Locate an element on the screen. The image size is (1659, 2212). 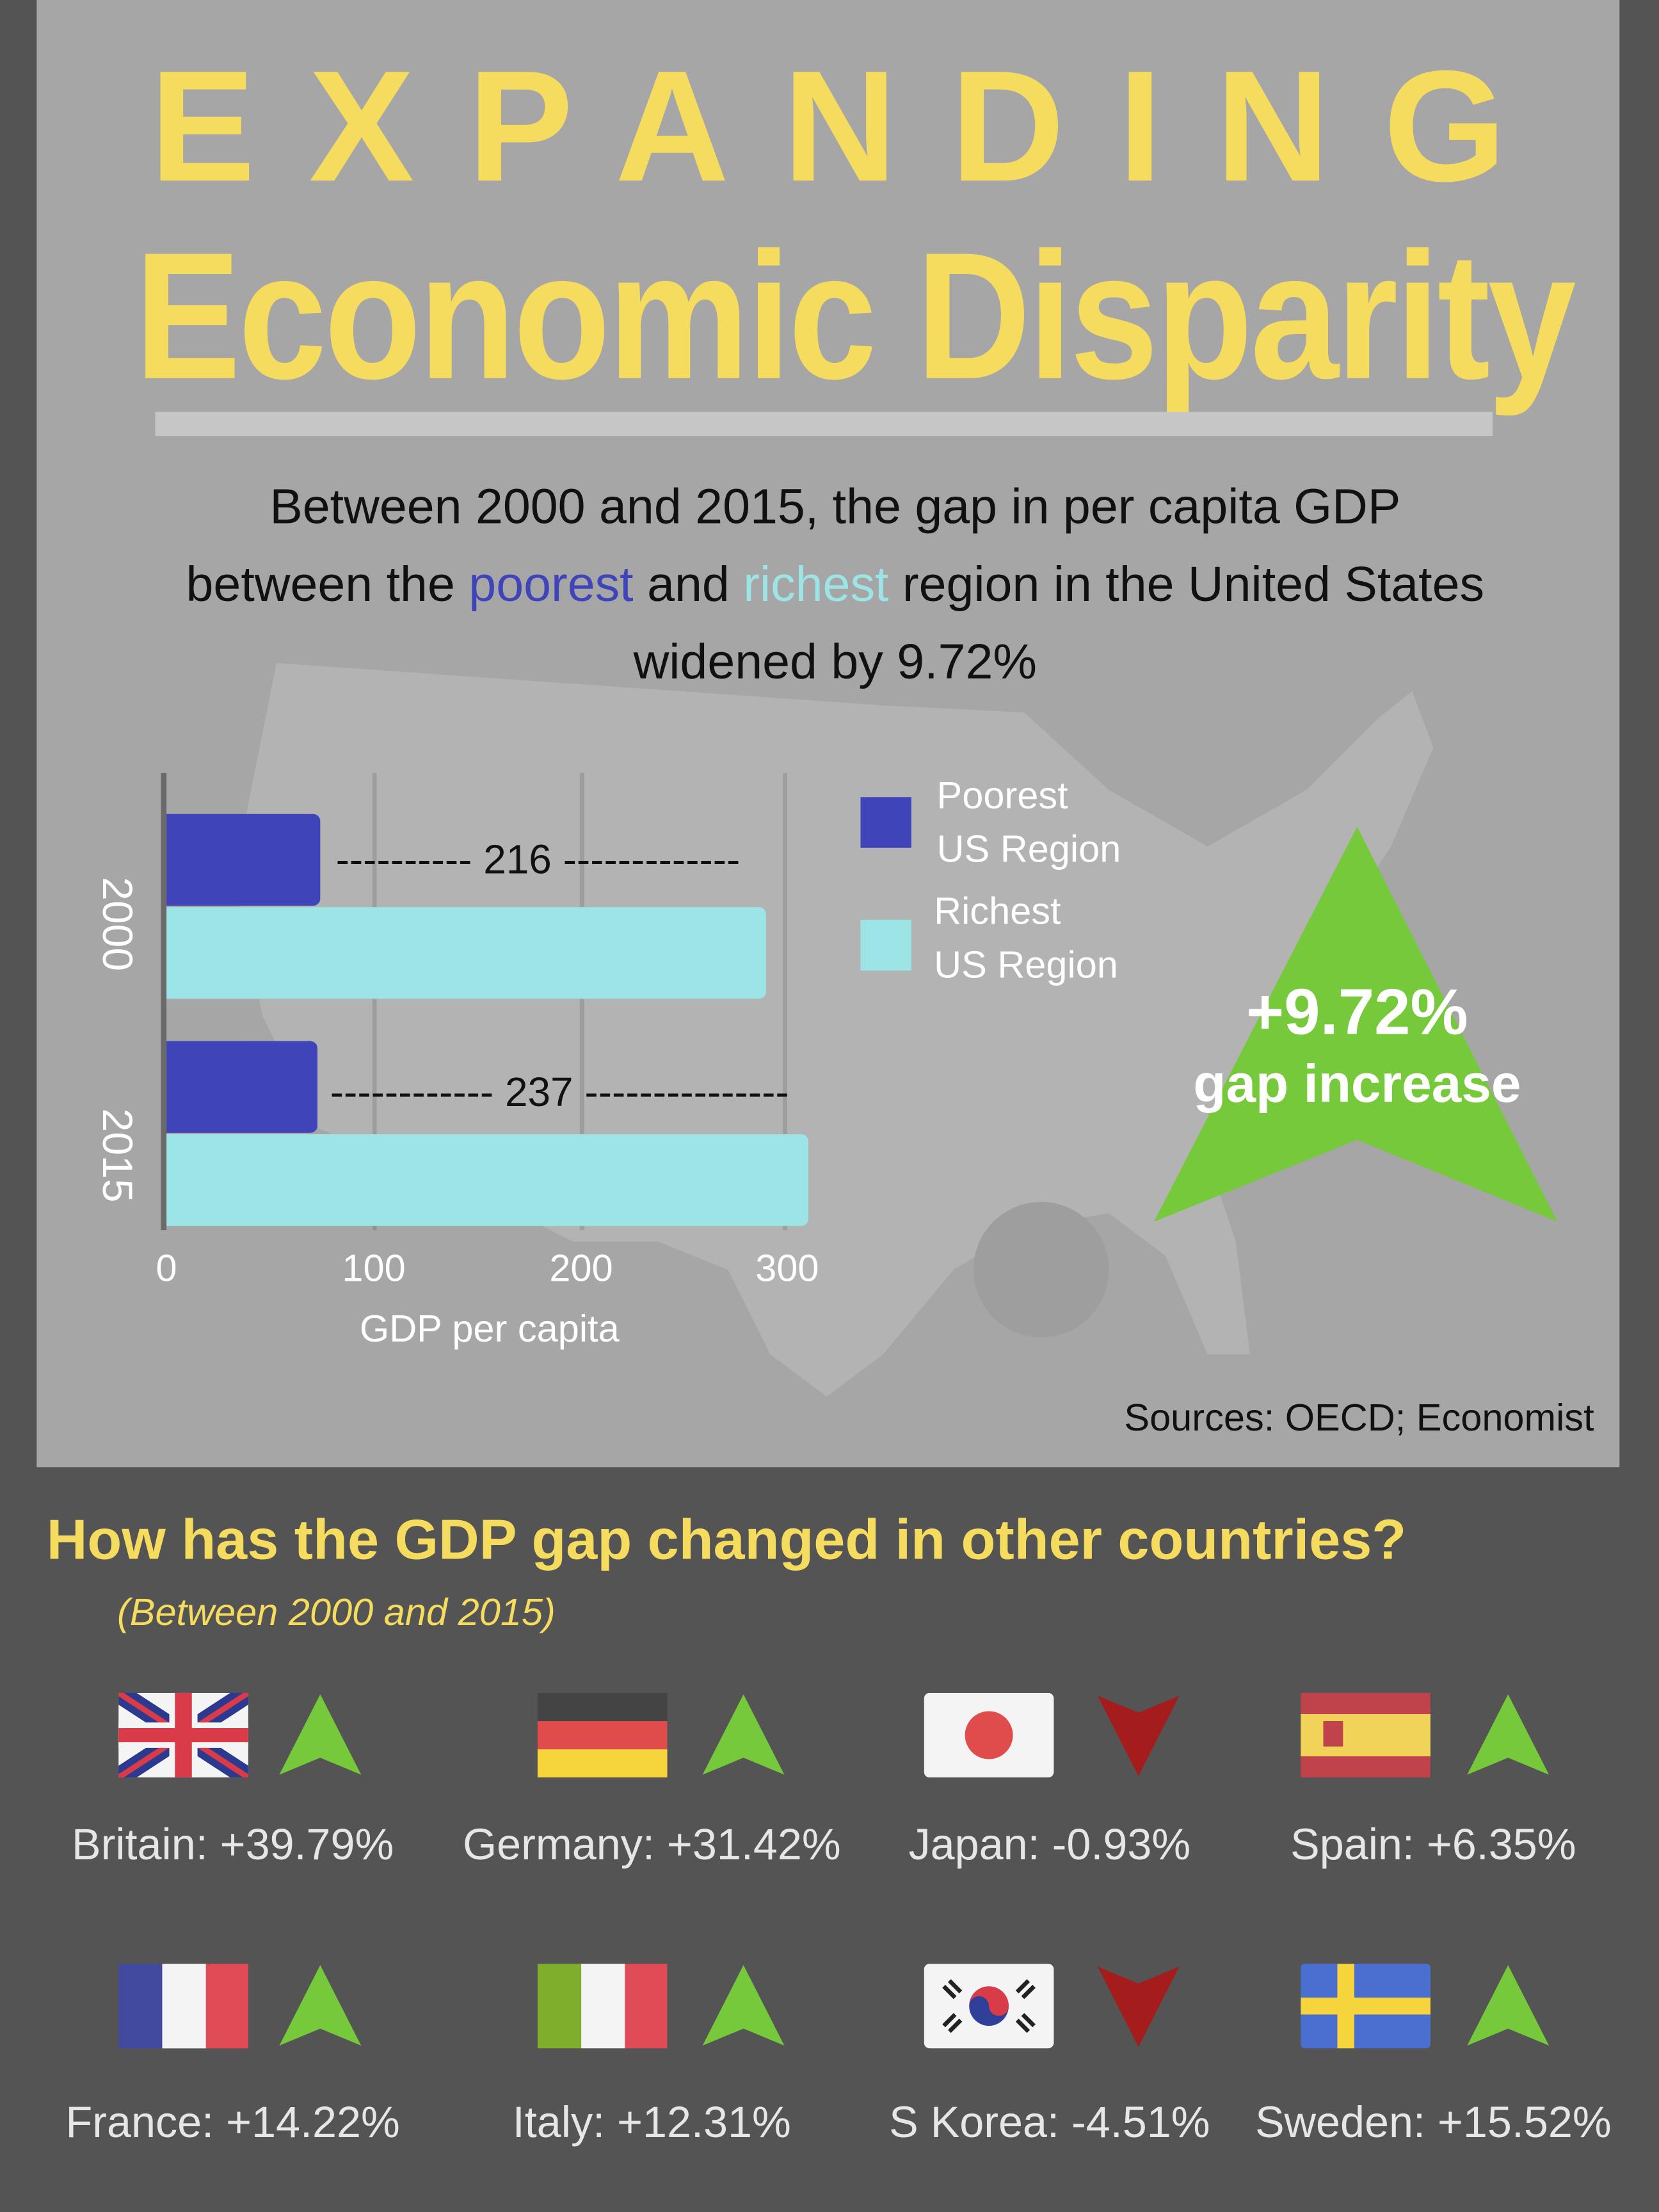
tick-label-100: 100 is located at coordinates (374, 1268).